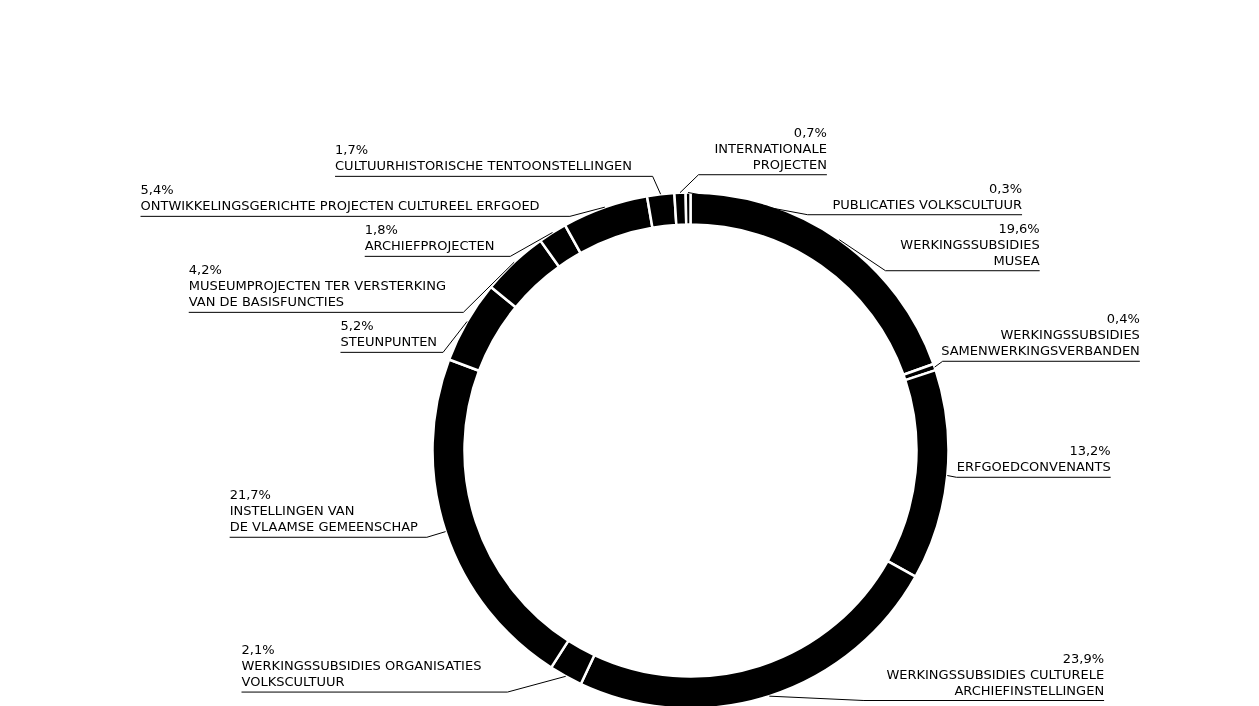 The height and width of the screenshot is (706, 1259). Describe the element at coordinates (1019, 228) in the screenshot. I see `data-label: 19,6%` at that location.